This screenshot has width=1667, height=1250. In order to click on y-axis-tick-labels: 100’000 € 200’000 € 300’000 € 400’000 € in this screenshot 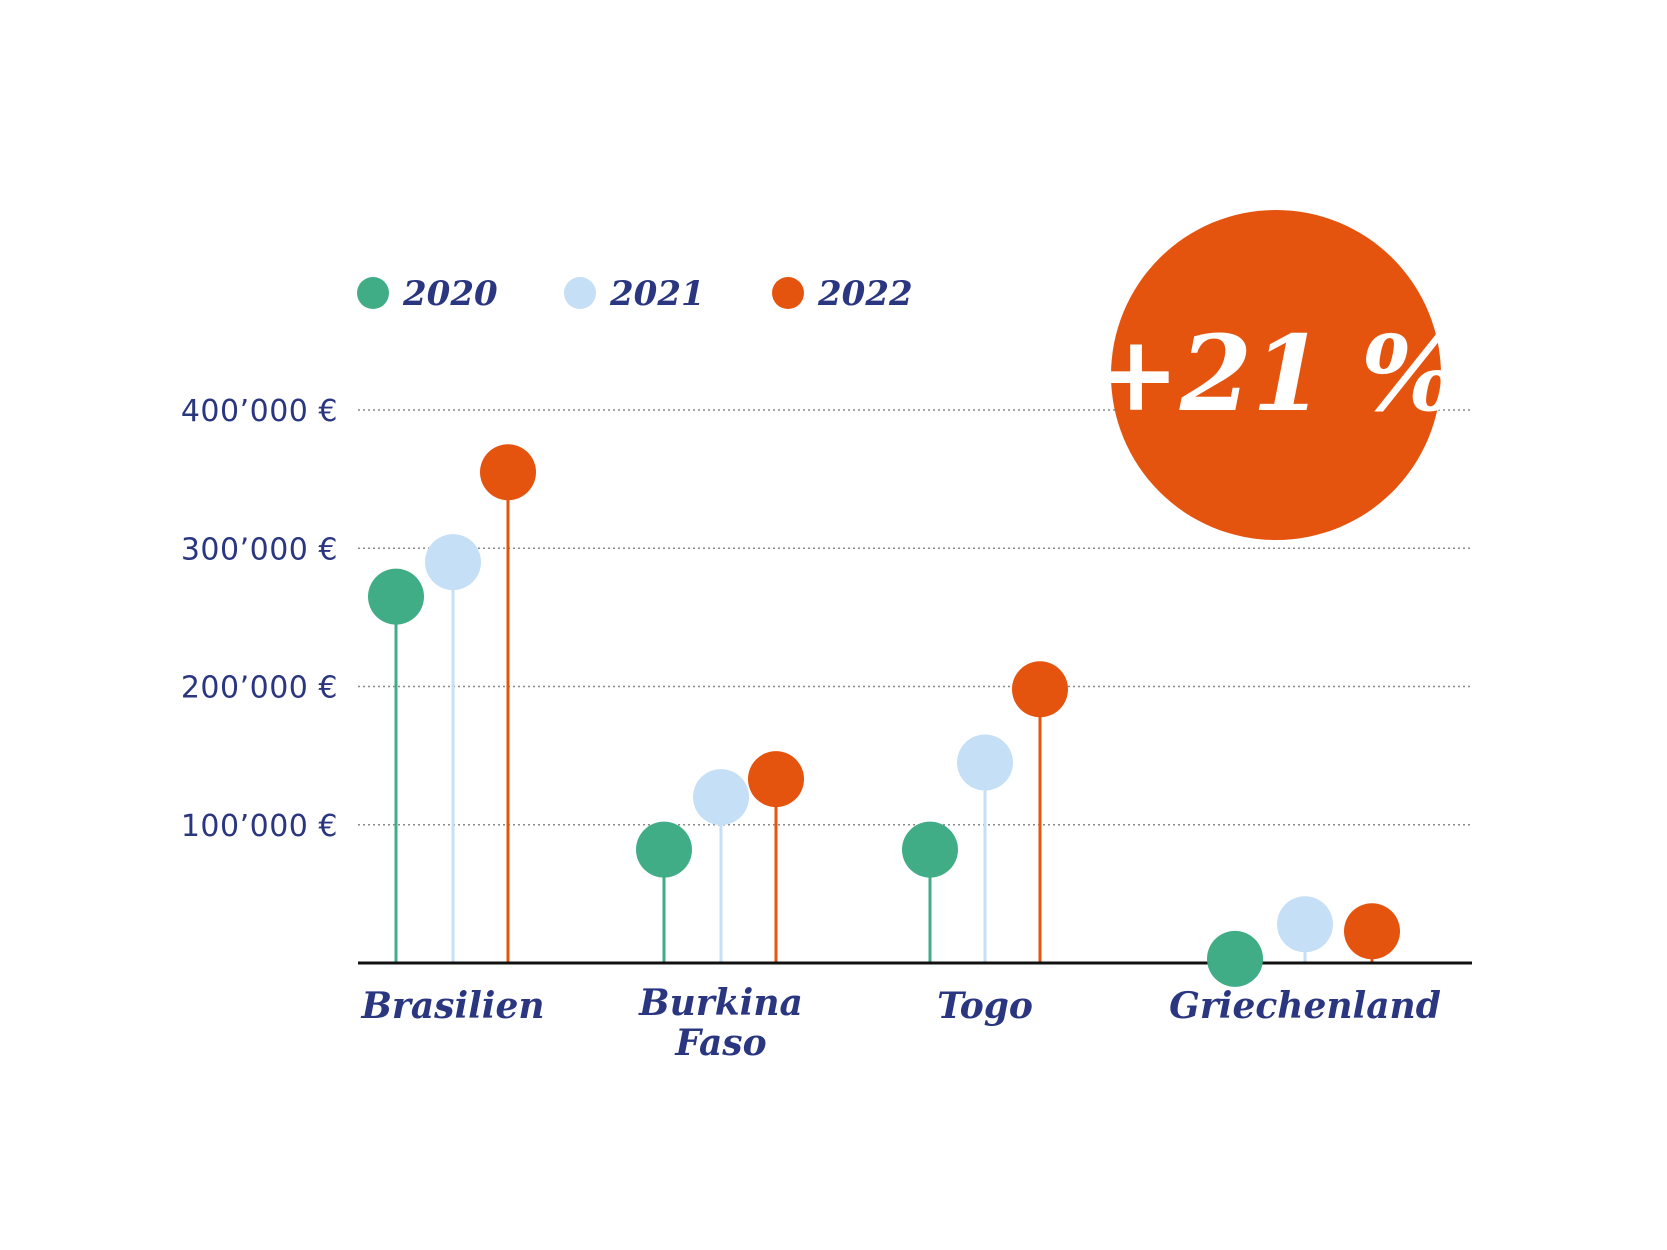, I will do `click(259, 619)`.